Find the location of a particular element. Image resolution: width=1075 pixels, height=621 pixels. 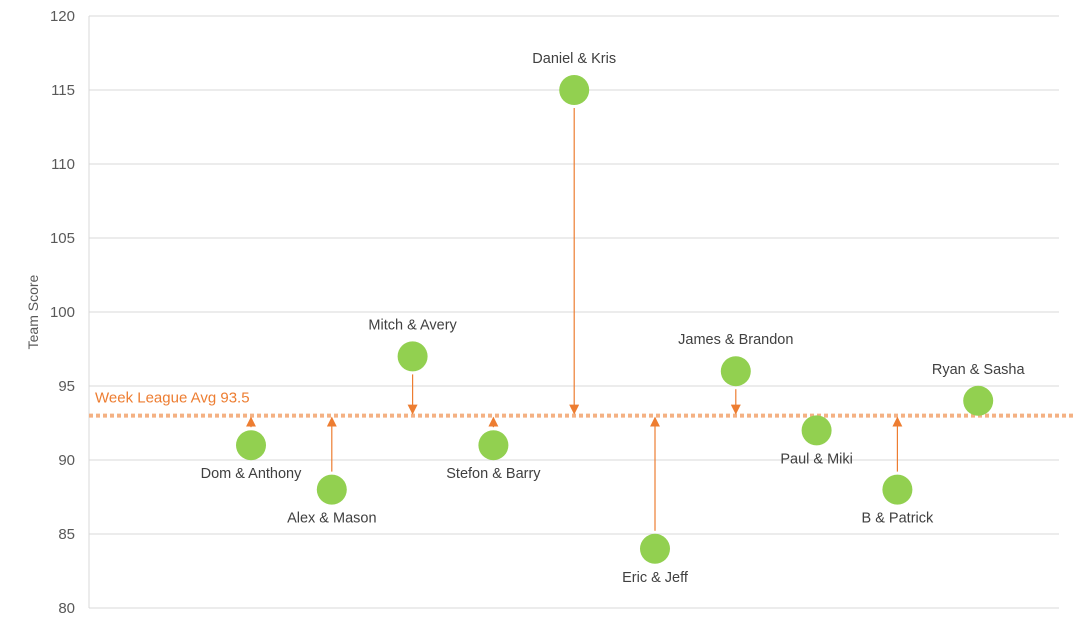

y-tick-label: 120 is located at coordinates (62, 16).